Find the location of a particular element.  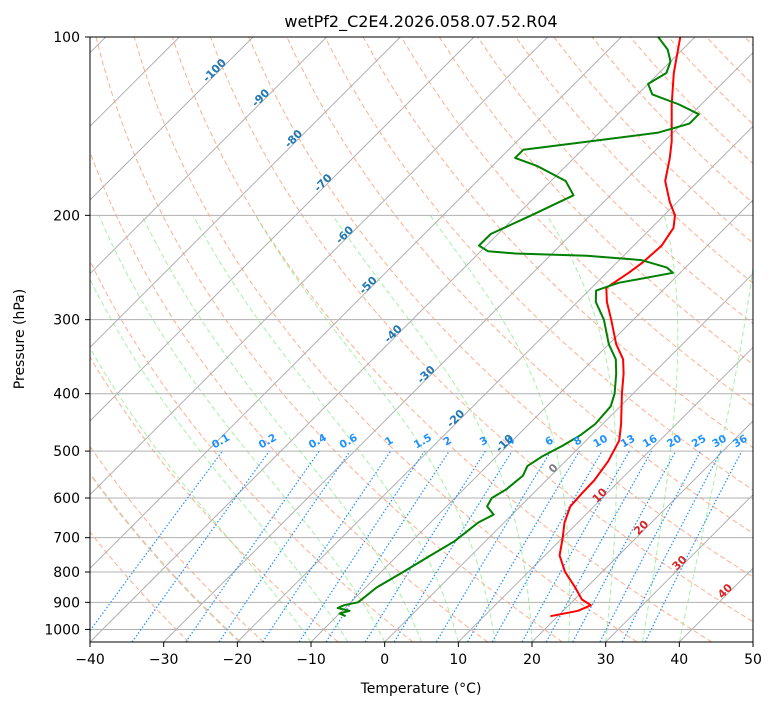

y-axis-label: Pressure (hPa) is located at coordinates (20, 339).